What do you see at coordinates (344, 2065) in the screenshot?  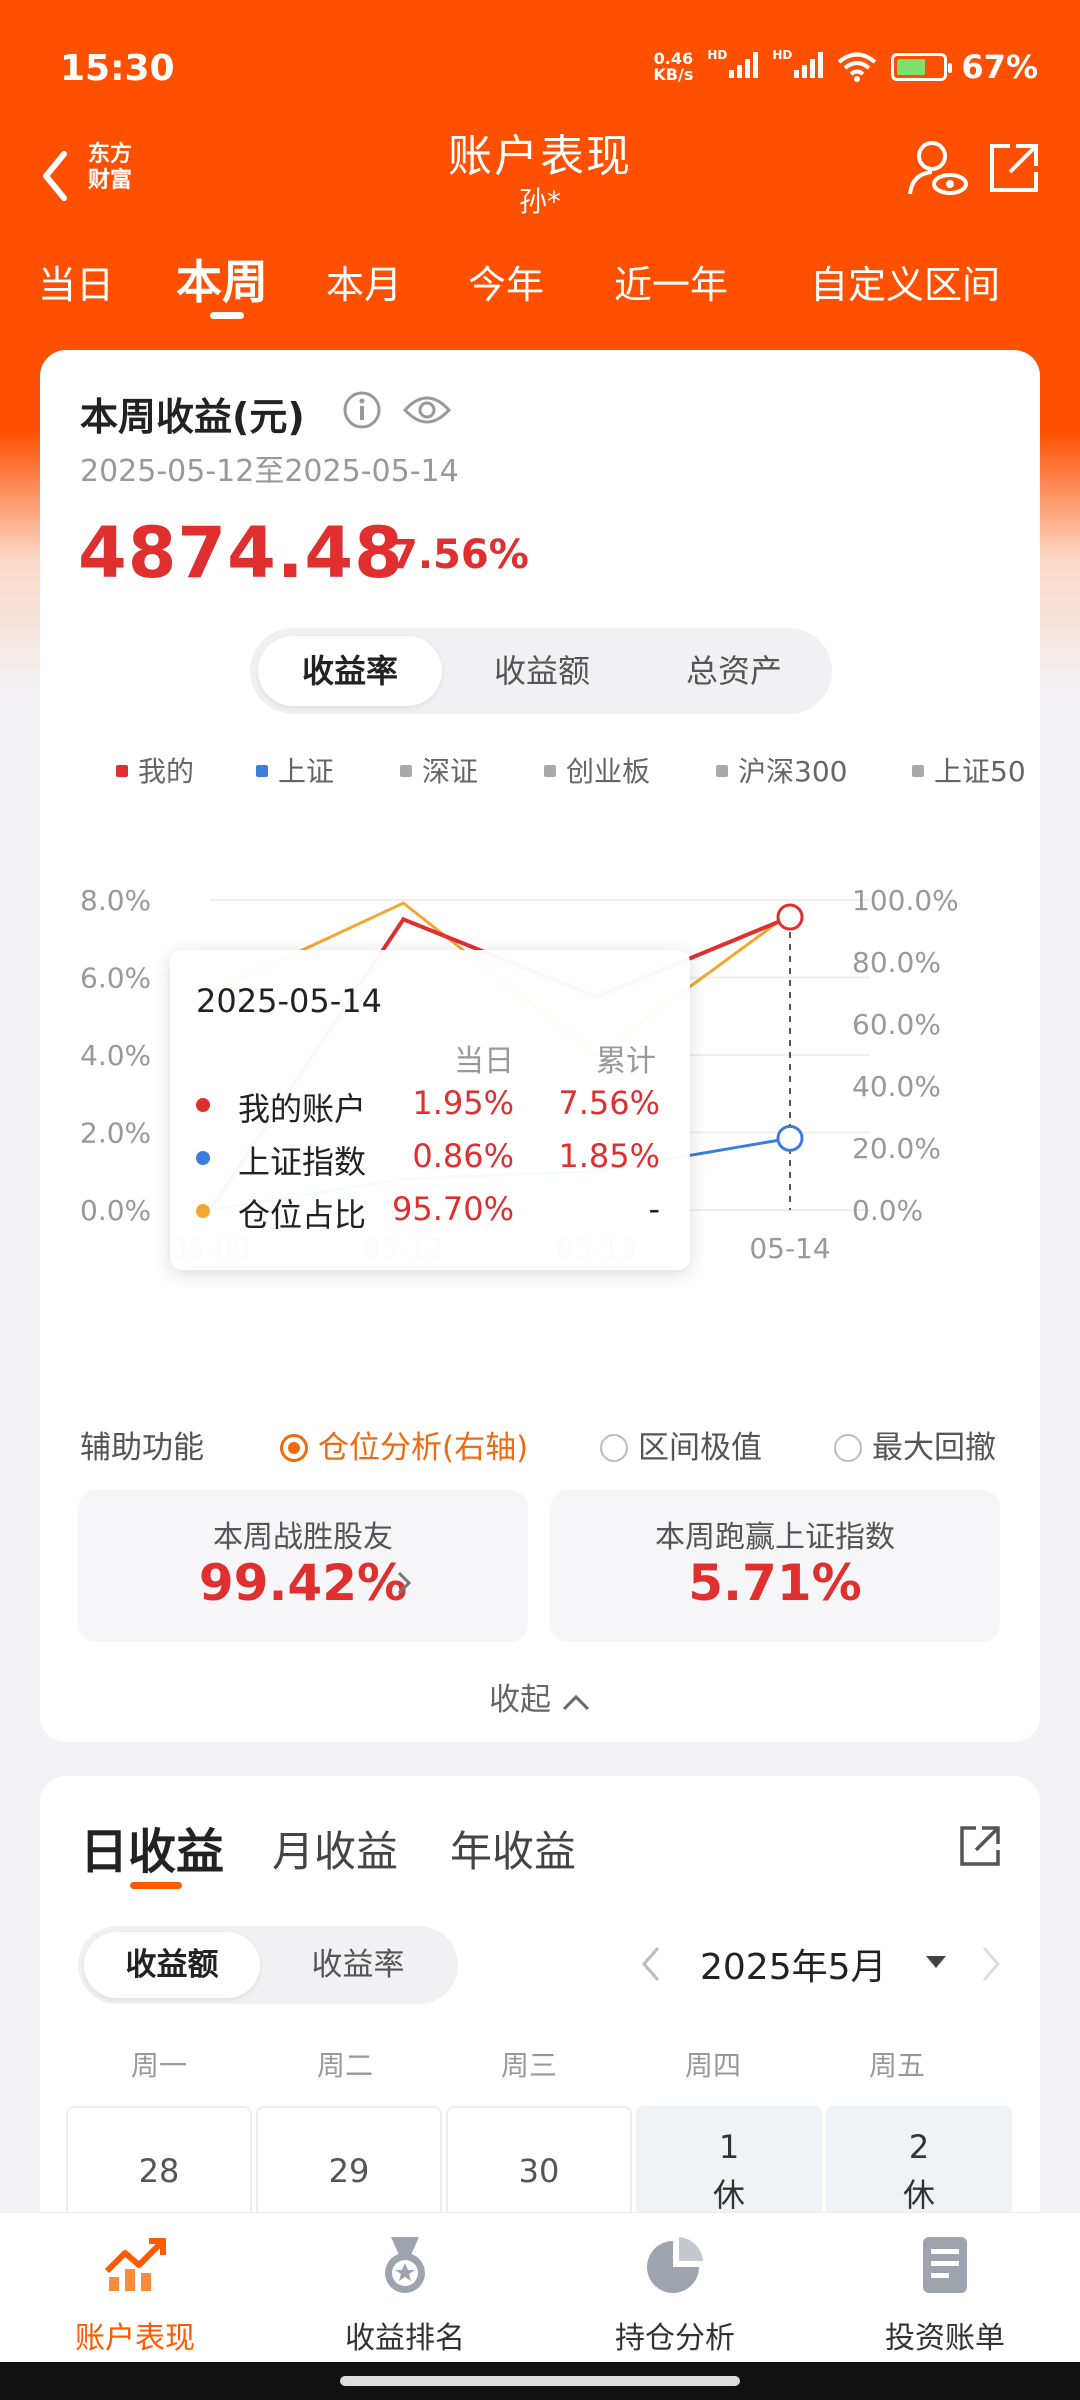 I see `weekday-label: 周二` at bounding box center [344, 2065].